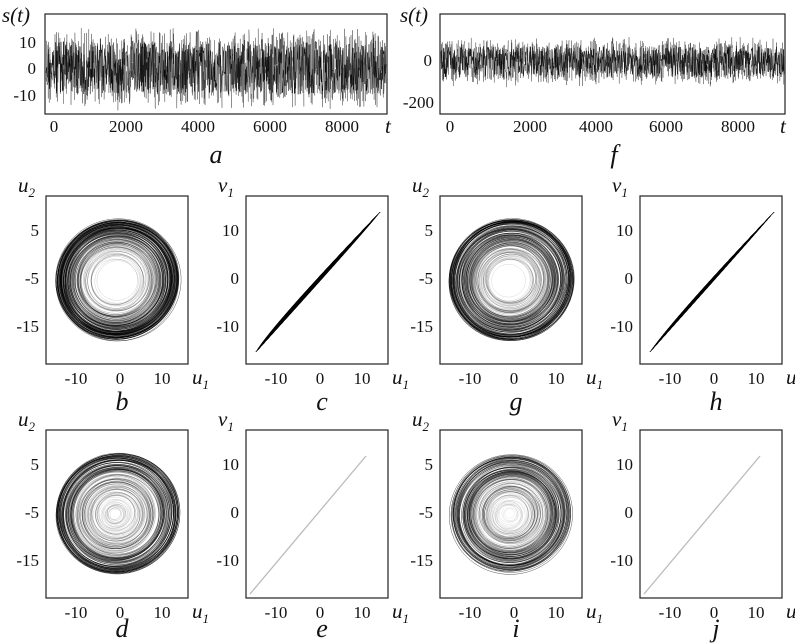 The height and width of the screenshot is (643, 795). I want to click on panel-g-frame, so click(511, 280).